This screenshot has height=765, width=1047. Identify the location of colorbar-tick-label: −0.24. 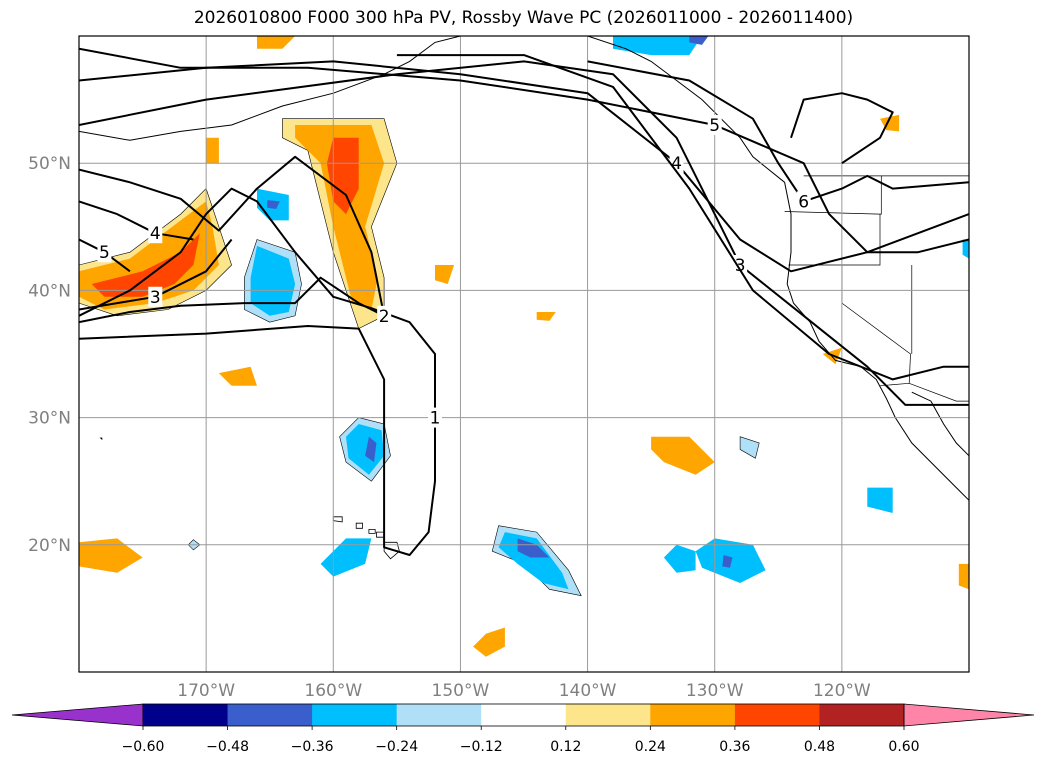
(396, 747).